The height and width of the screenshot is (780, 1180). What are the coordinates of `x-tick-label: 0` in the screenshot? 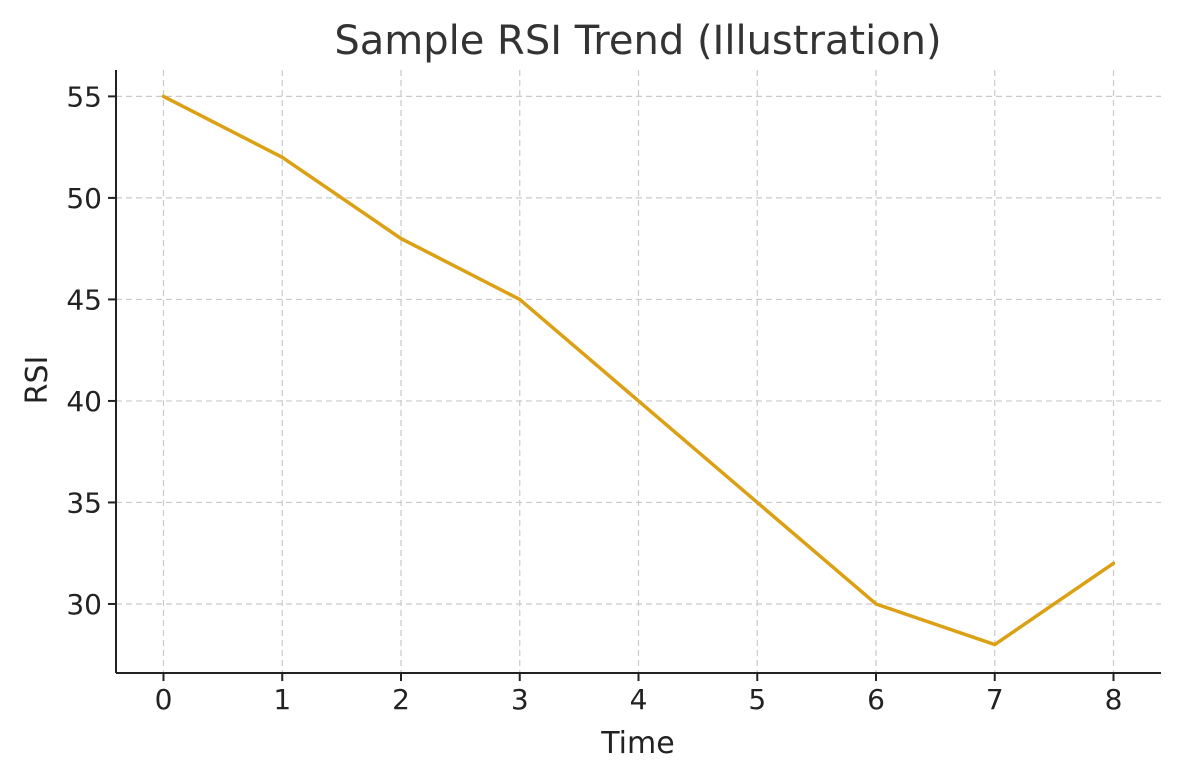 It's located at (164, 699).